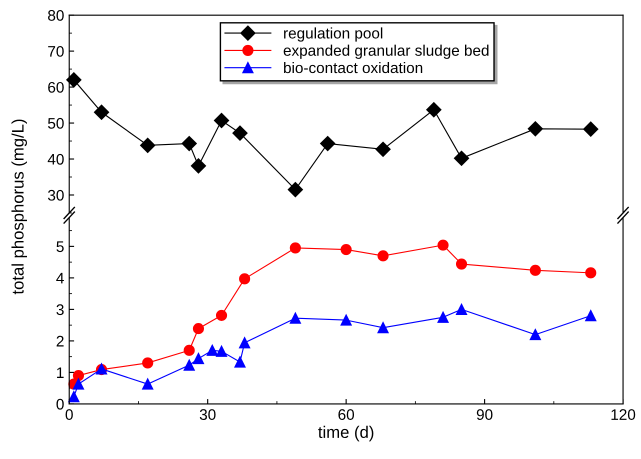  What do you see at coordinates (346, 434) in the screenshot?
I see `x-axis-title: time (d)` at bounding box center [346, 434].